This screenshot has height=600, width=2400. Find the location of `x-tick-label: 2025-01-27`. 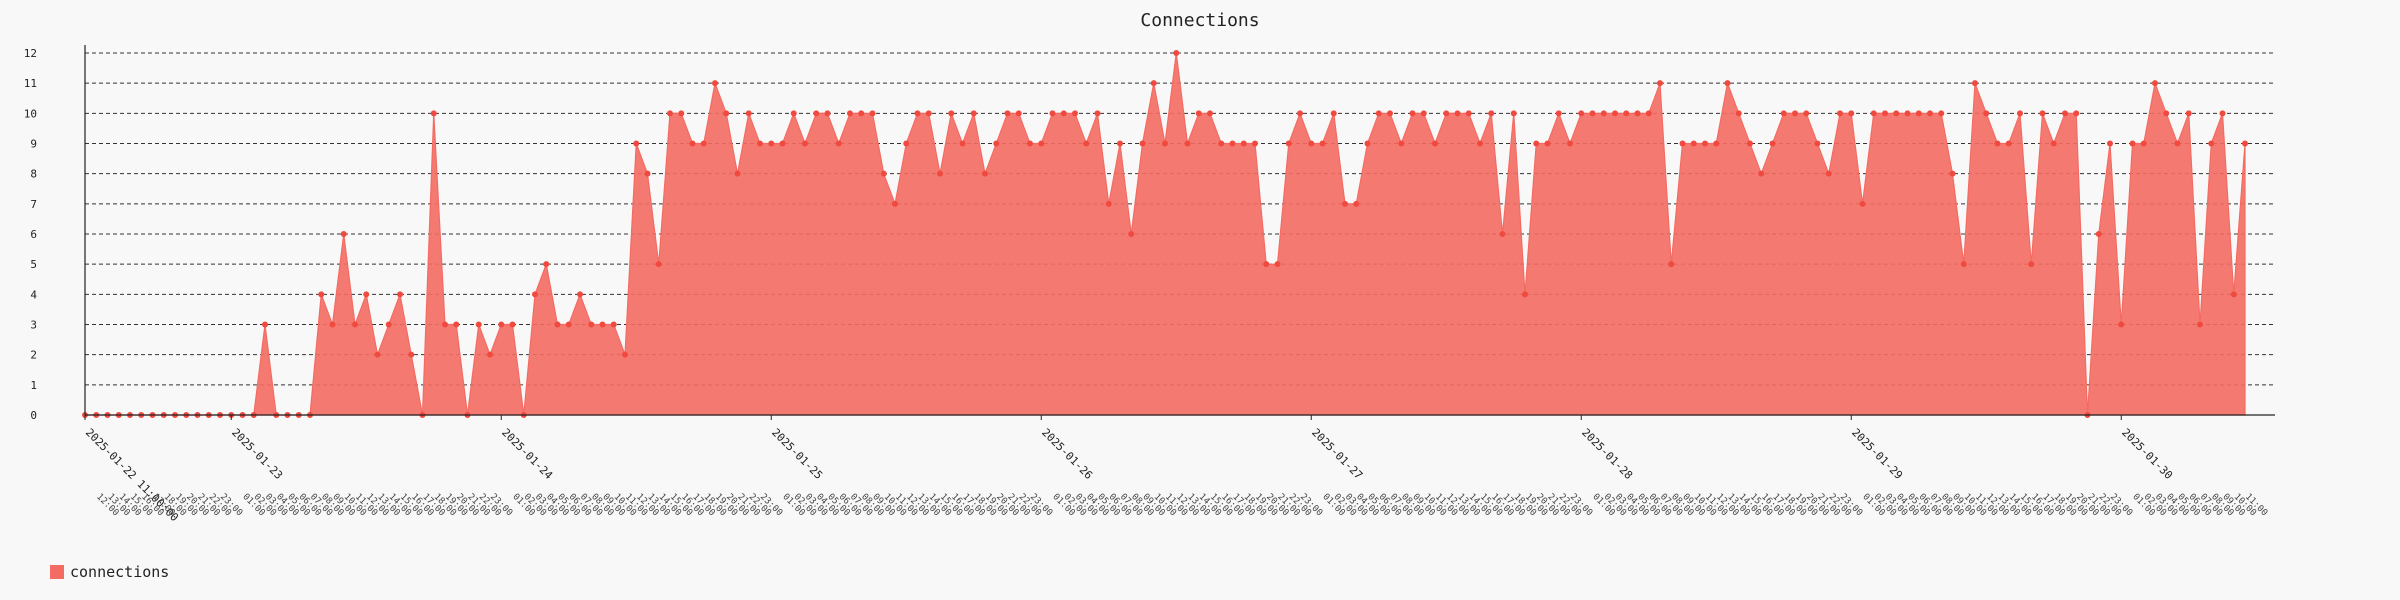

x-tick-label: 2025-01-27 is located at coordinates (1337, 454).